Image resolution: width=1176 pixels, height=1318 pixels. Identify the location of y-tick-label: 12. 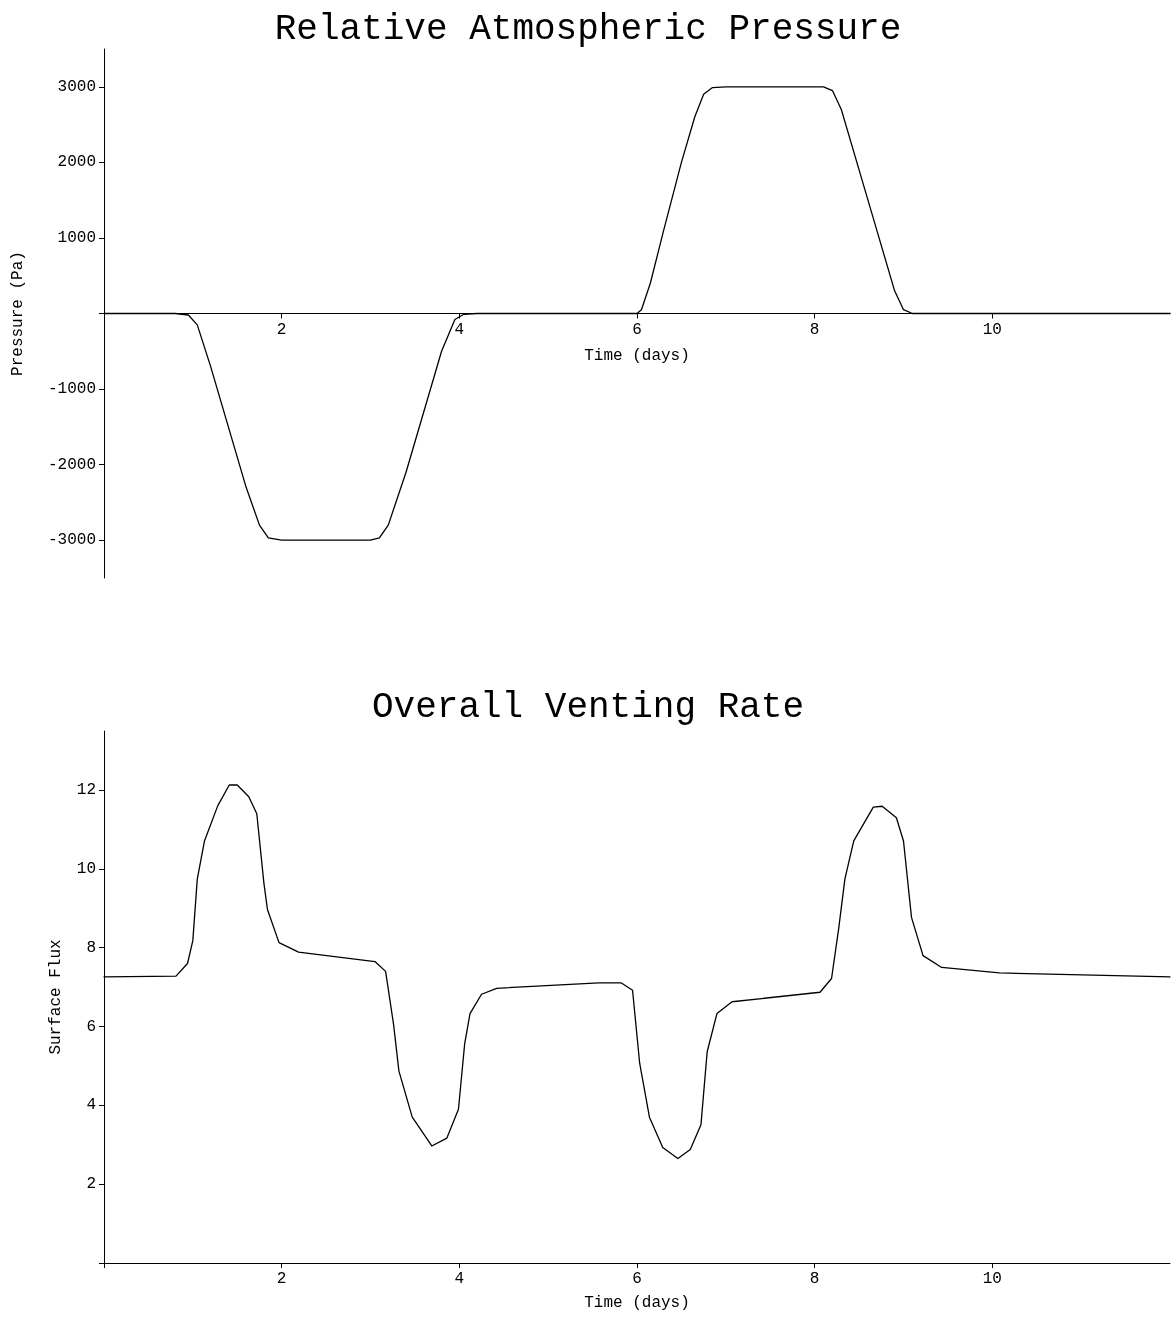
(86, 790).